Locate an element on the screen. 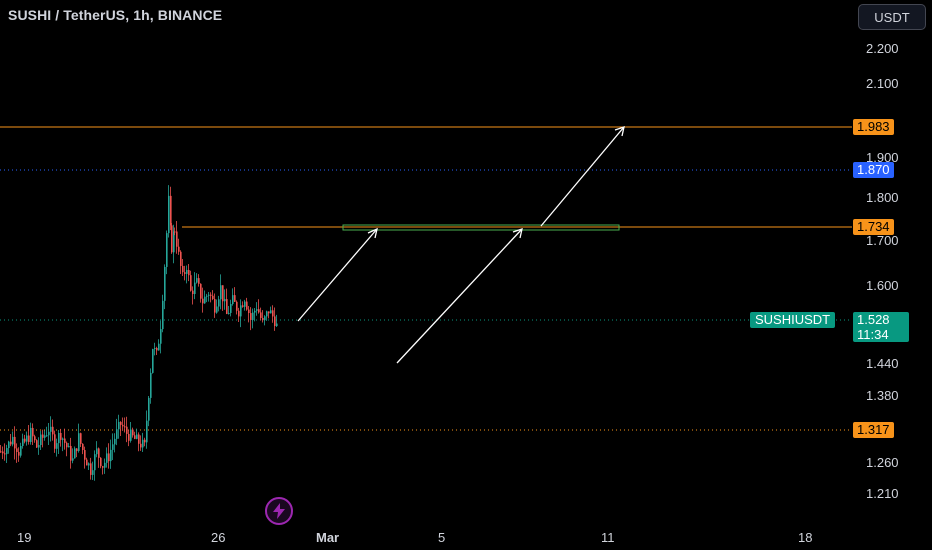 This screenshot has width=932, height=550. price-tick: 1.800 is located at coordinates (882, 197).